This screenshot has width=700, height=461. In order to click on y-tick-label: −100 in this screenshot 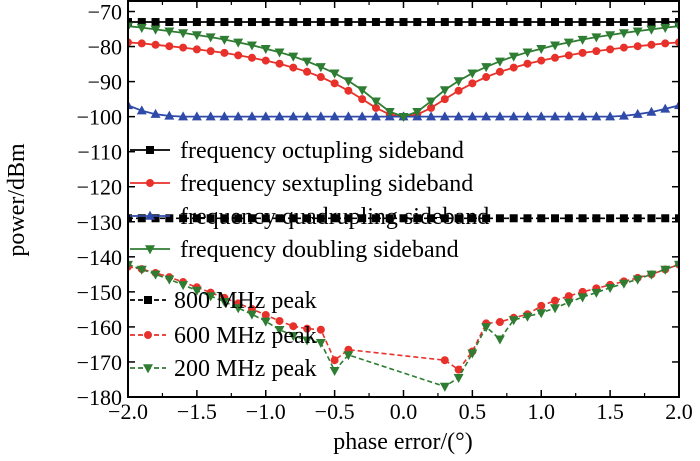, I will do `click(99, 117)`.